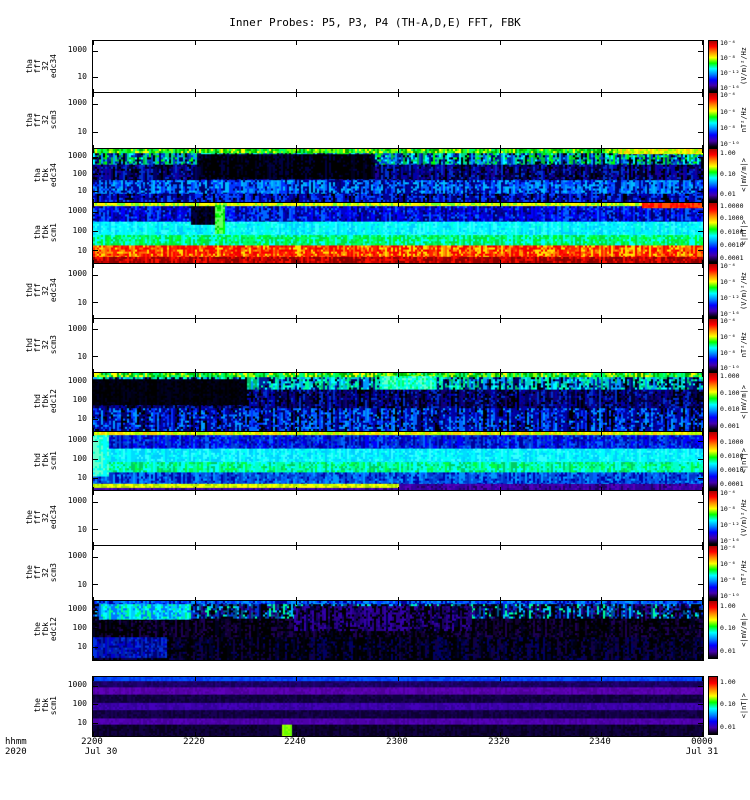 The width and height of the screenshot is (750, 800). What do you see at coordinates (743, 120) in the screenshot?
I see `colorbar-unit-text: nT²/Hz` at bounding box center [743, 120].